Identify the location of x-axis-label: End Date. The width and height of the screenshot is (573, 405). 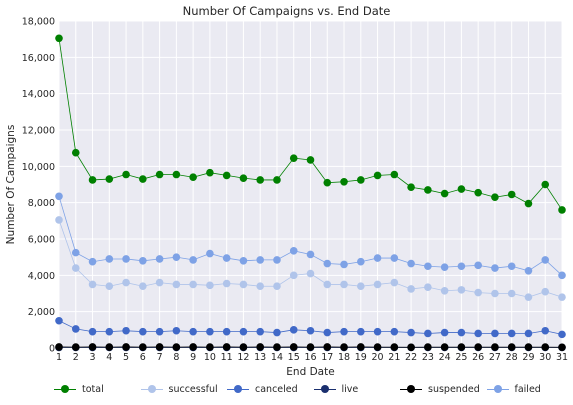
(310, 372).